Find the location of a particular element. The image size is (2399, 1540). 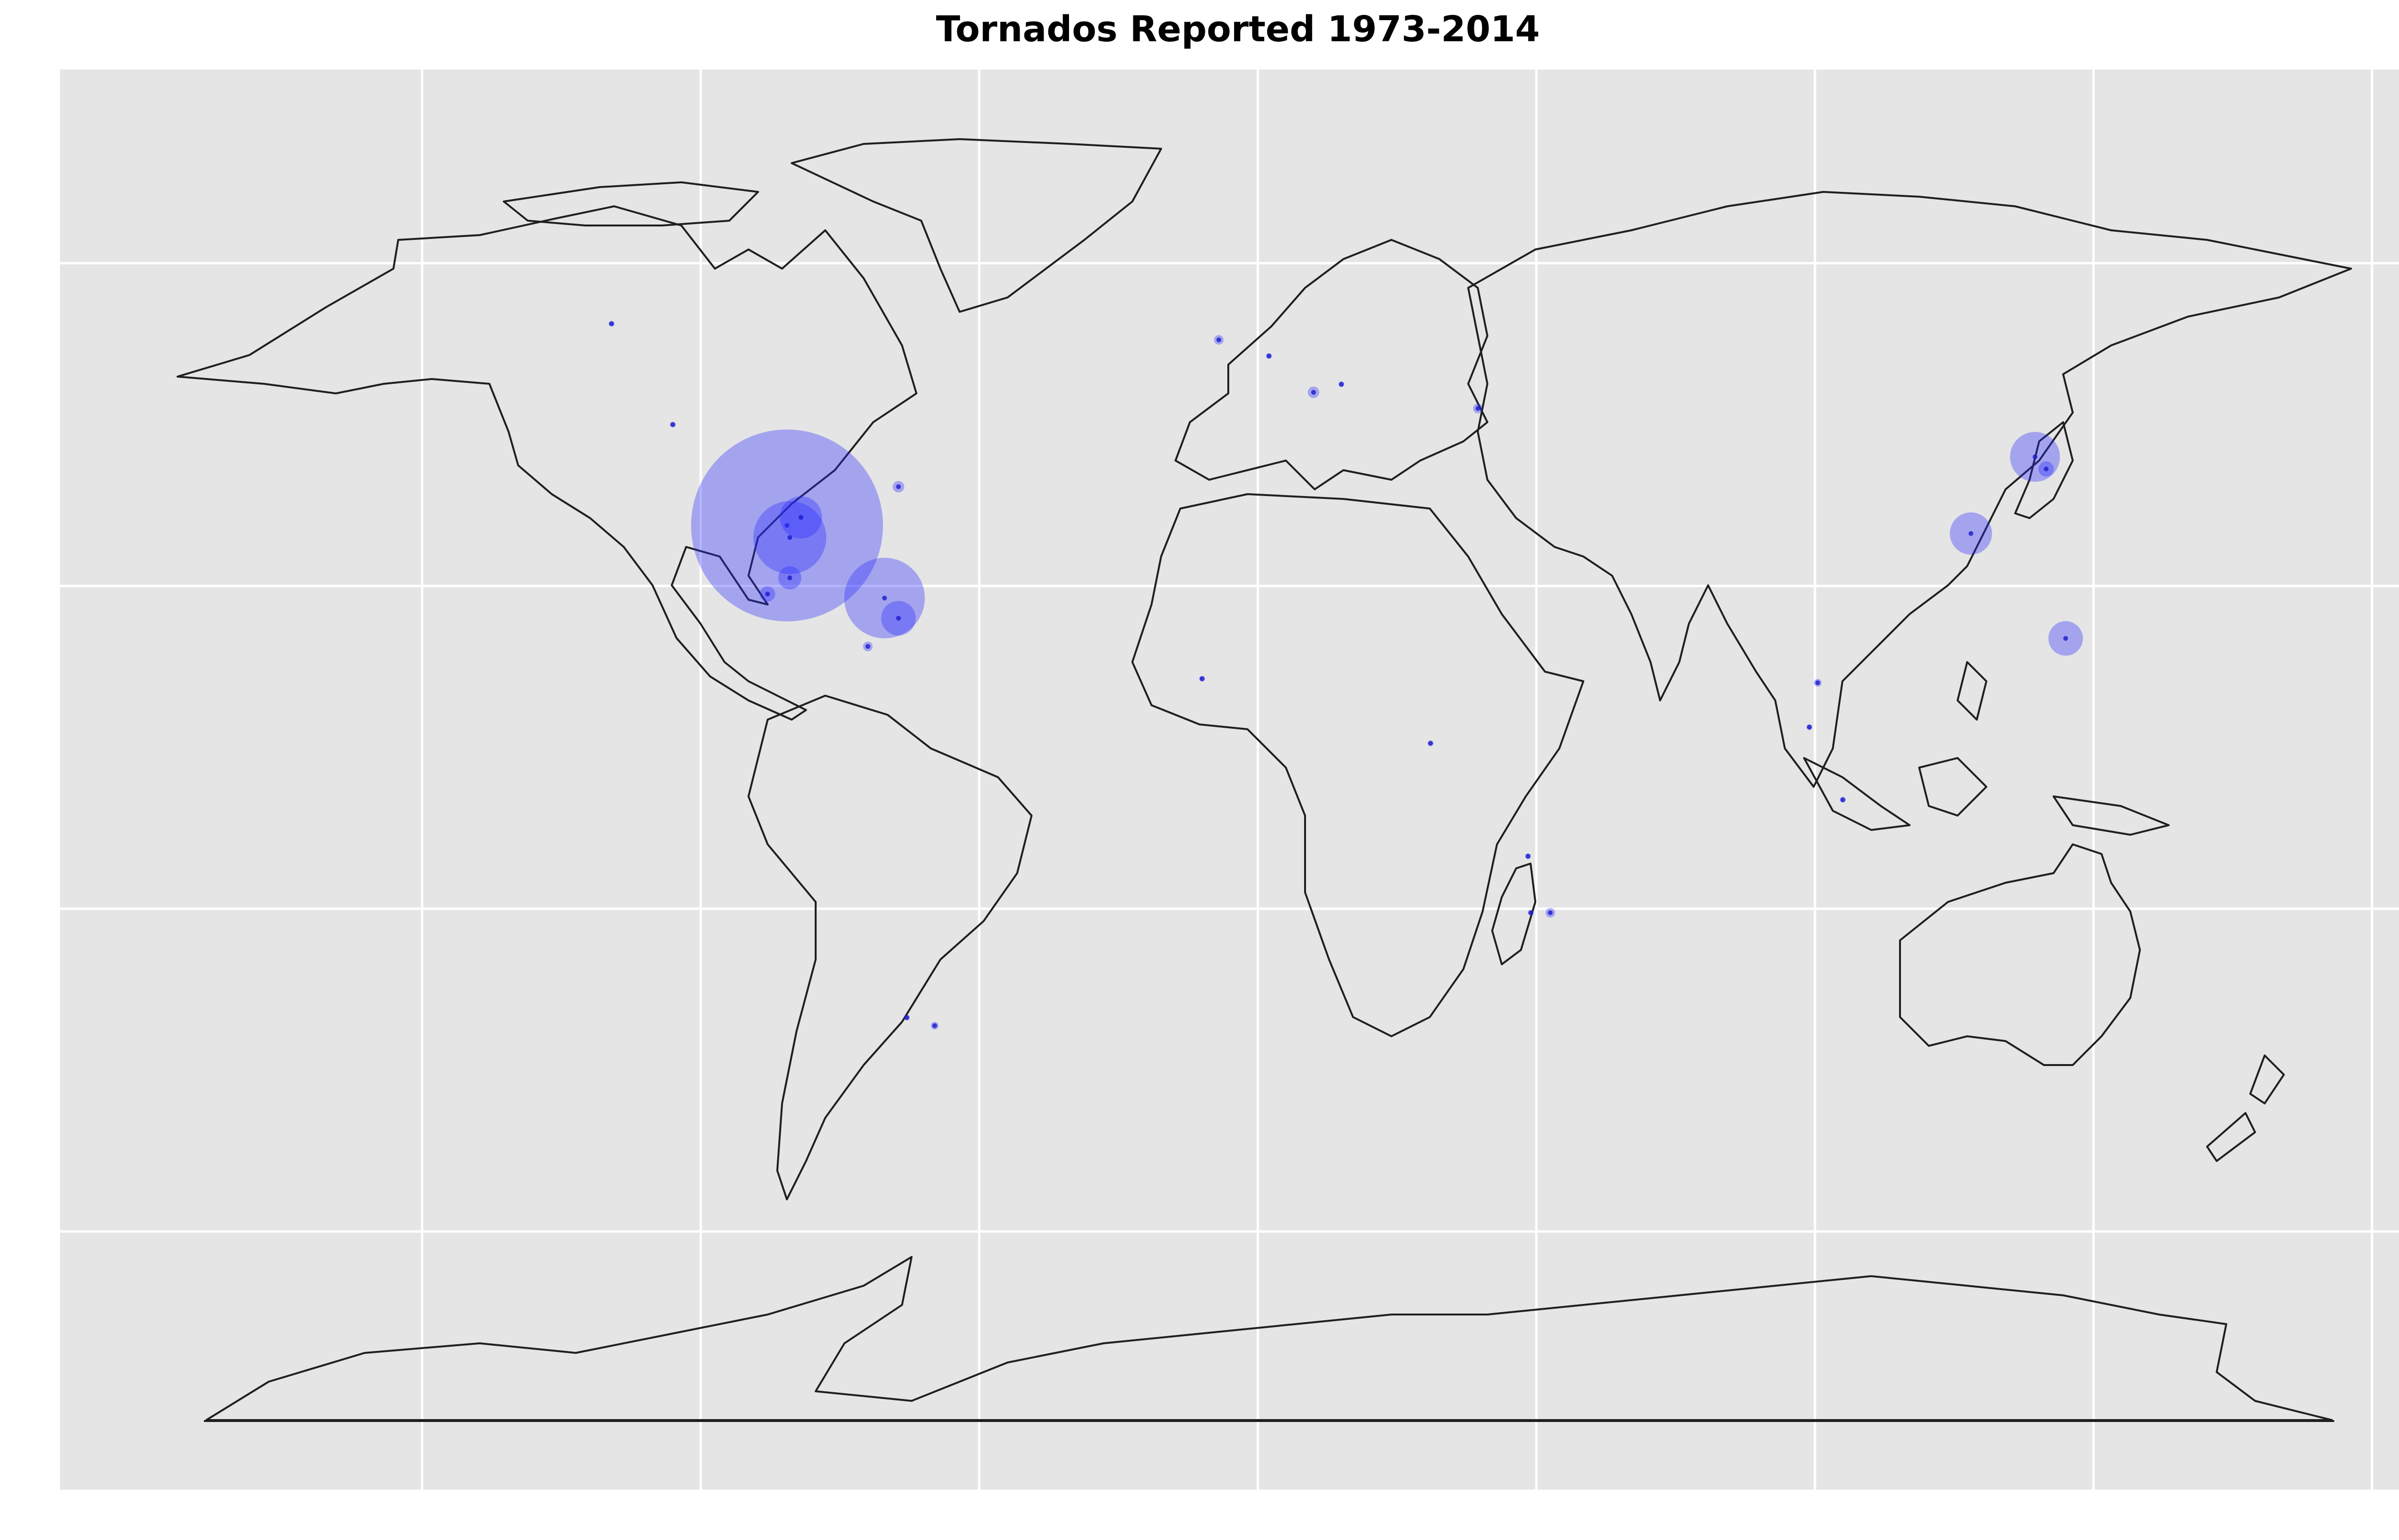

south-america-outline is located at coordinates (890, 947).